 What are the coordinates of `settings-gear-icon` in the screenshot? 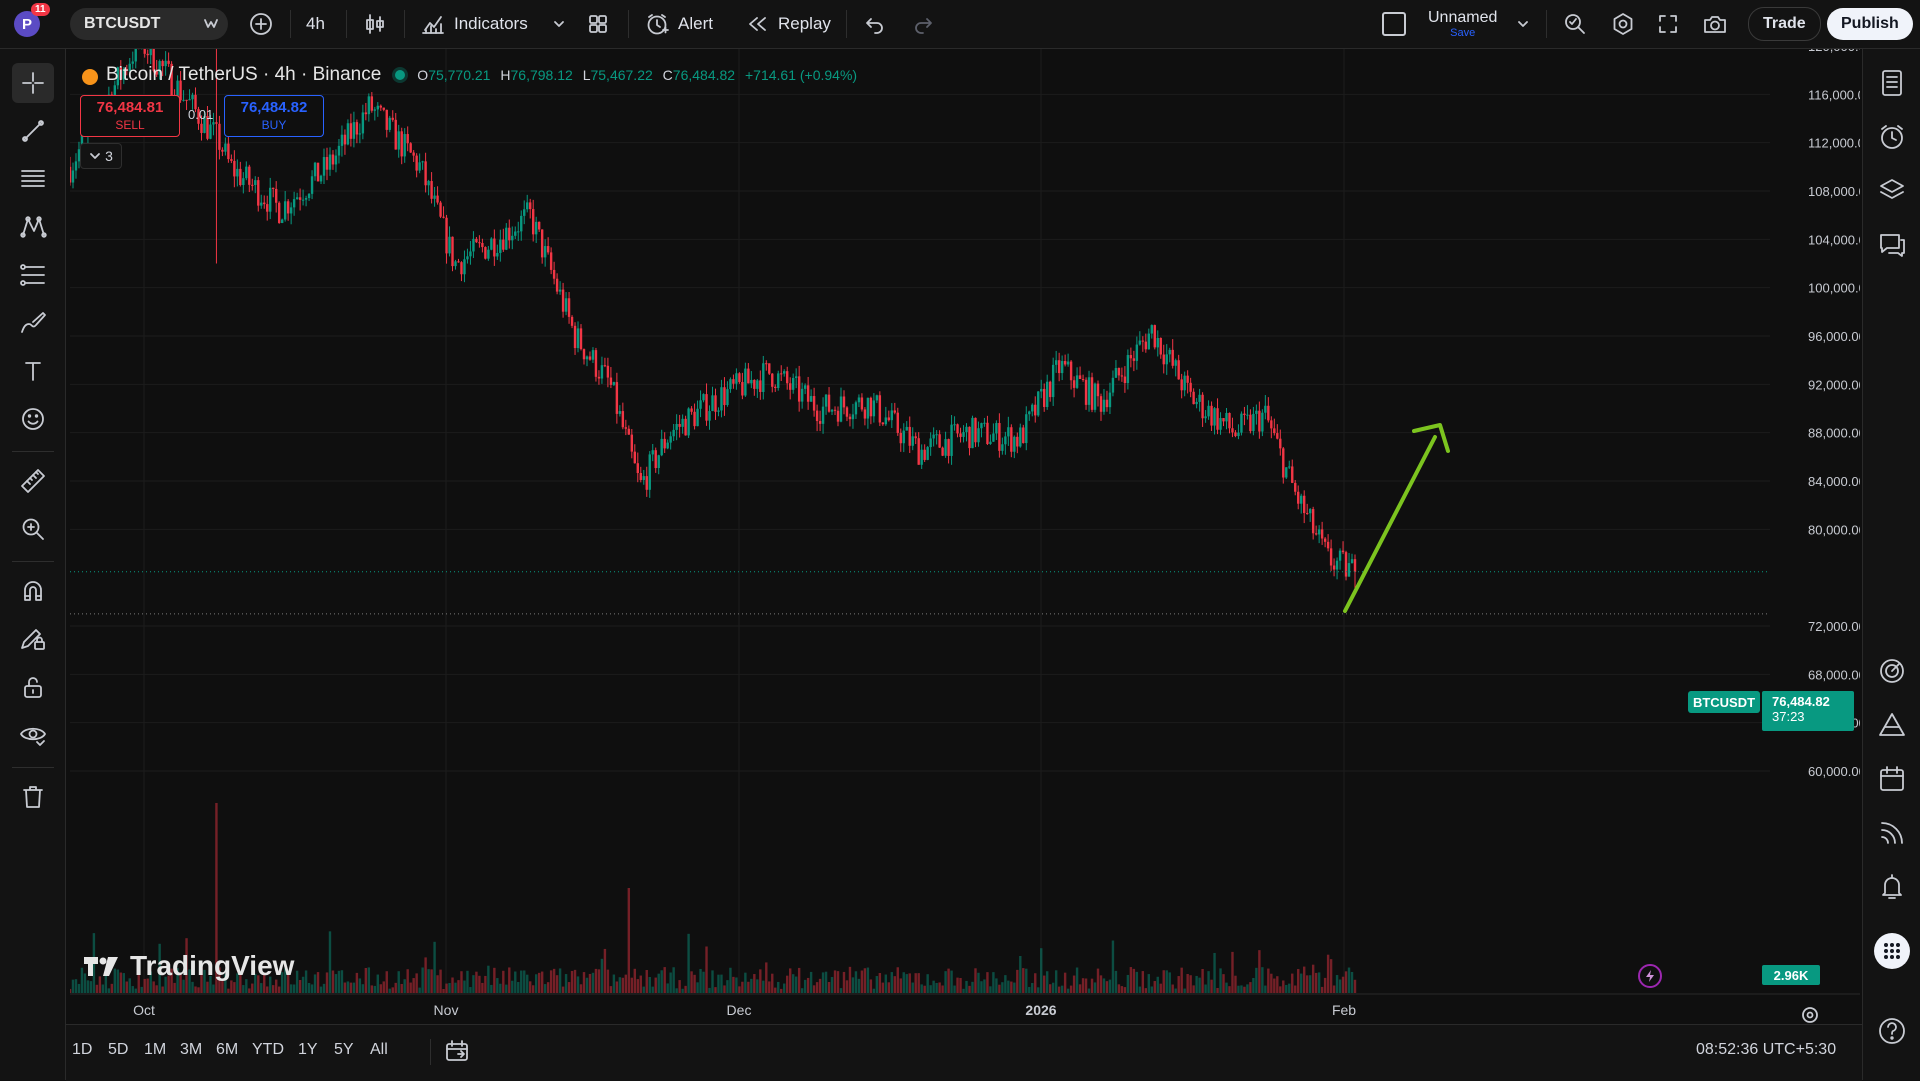 It's located at (1623, 24).